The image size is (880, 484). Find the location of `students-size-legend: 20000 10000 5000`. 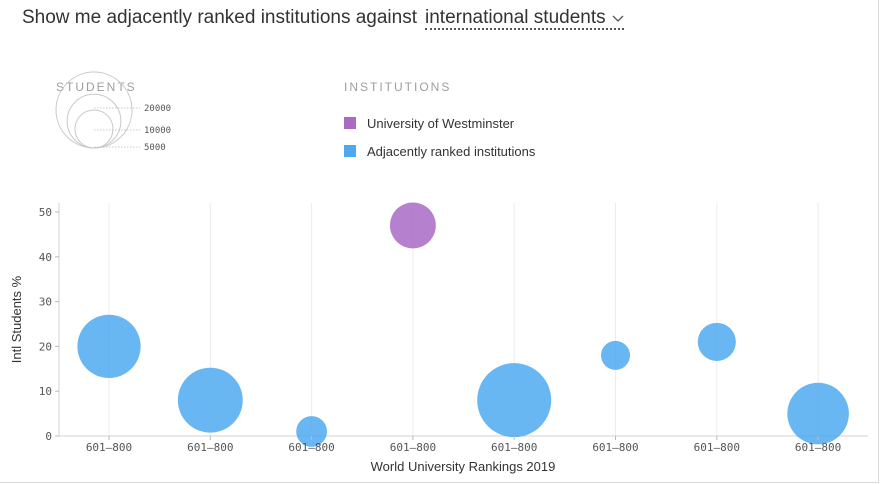

students-size-legend: 20000 10000 5000 is located at coordinates (113, 112).